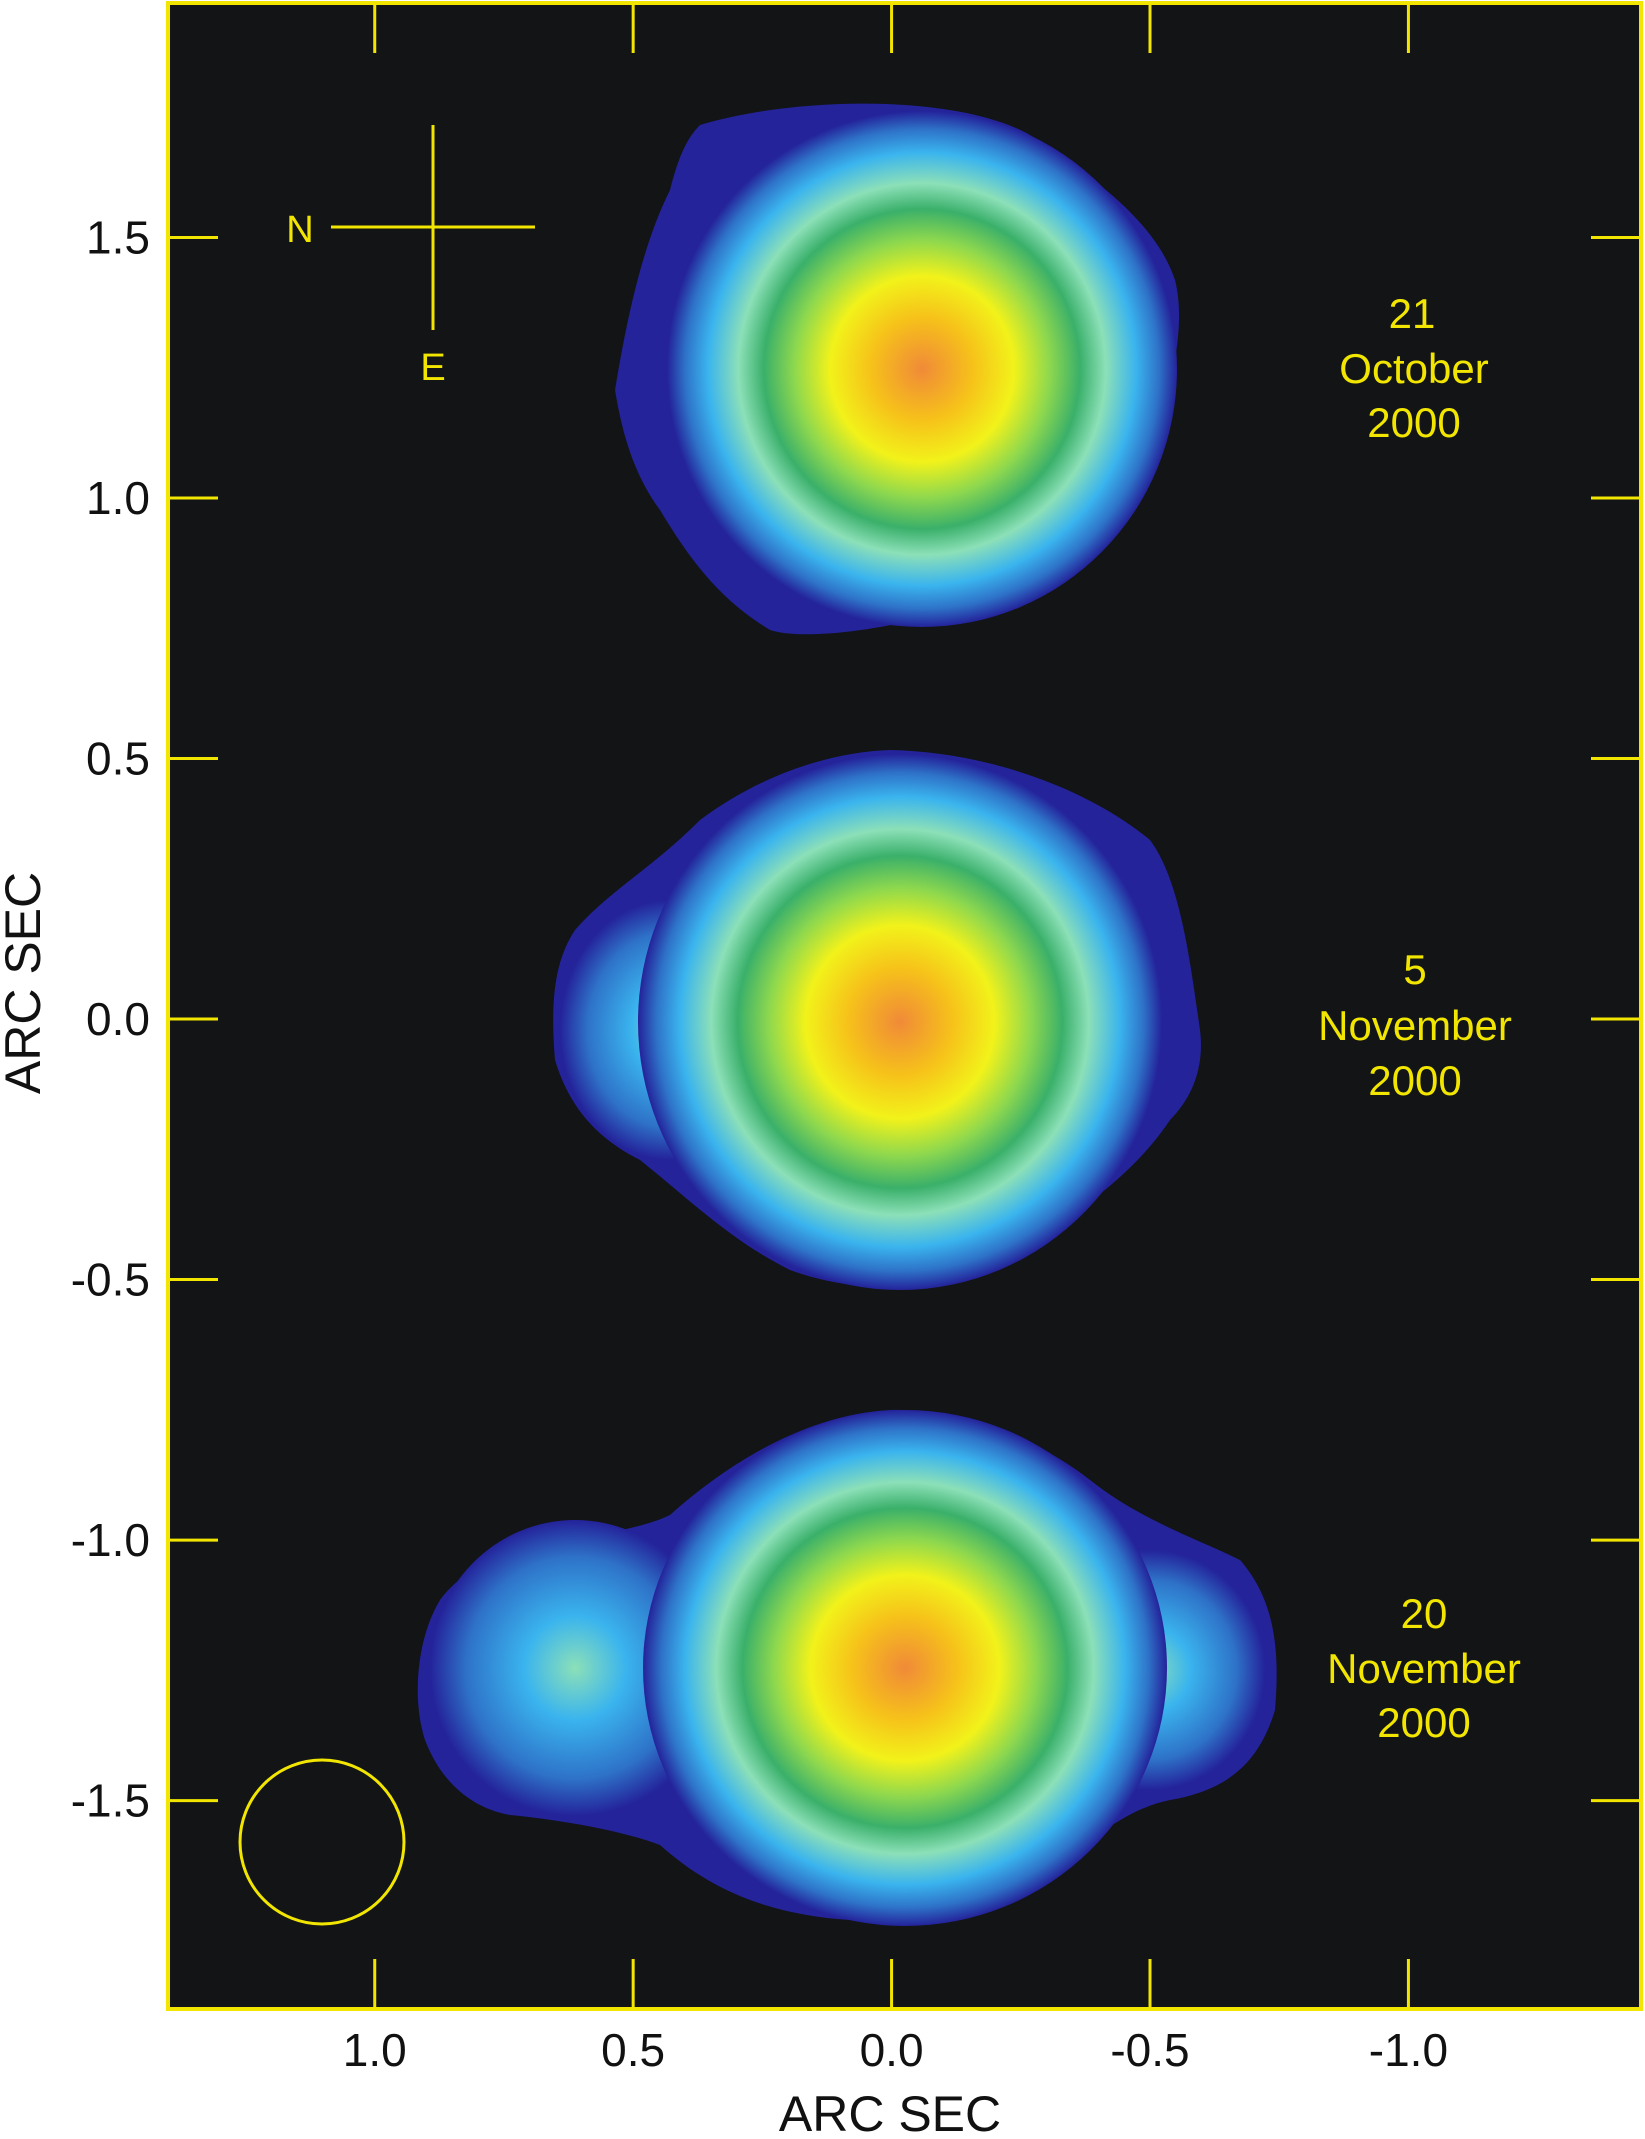 This screenshot has height=2139, width=1645. I want to click on x-tick-label: 1.0, so click(375, 2050).